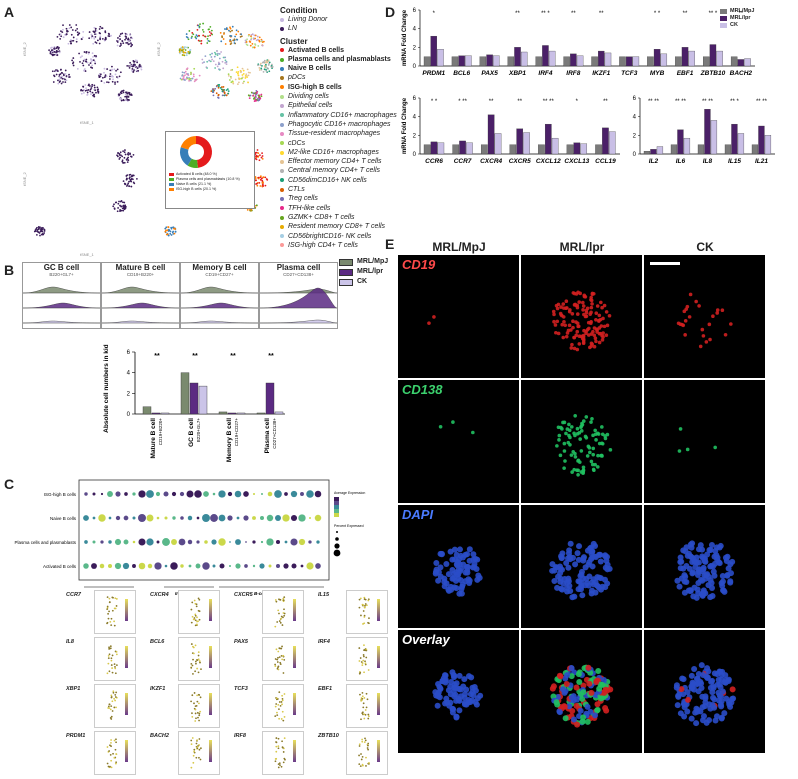 Image resolution: width=798 pixels, height=779 pixels. What do you see at coordinates (330, 152) in the screenshot?
I see `legend-cluster-item: M2-like CD16+ macrophages` at bounding box center [330, 152].